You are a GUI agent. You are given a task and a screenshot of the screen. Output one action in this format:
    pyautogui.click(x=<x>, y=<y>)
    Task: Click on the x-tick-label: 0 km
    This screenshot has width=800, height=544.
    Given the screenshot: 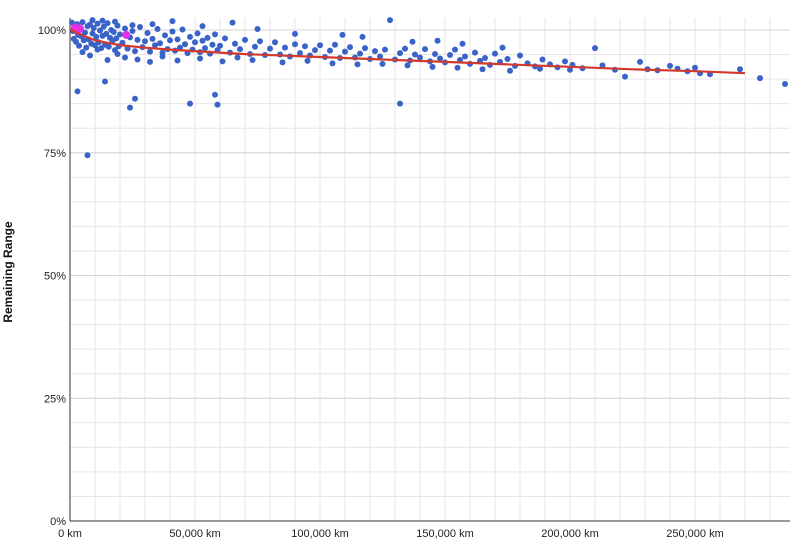 What is the action you would take?
    pyautogui.click(x=70, y=534)
    